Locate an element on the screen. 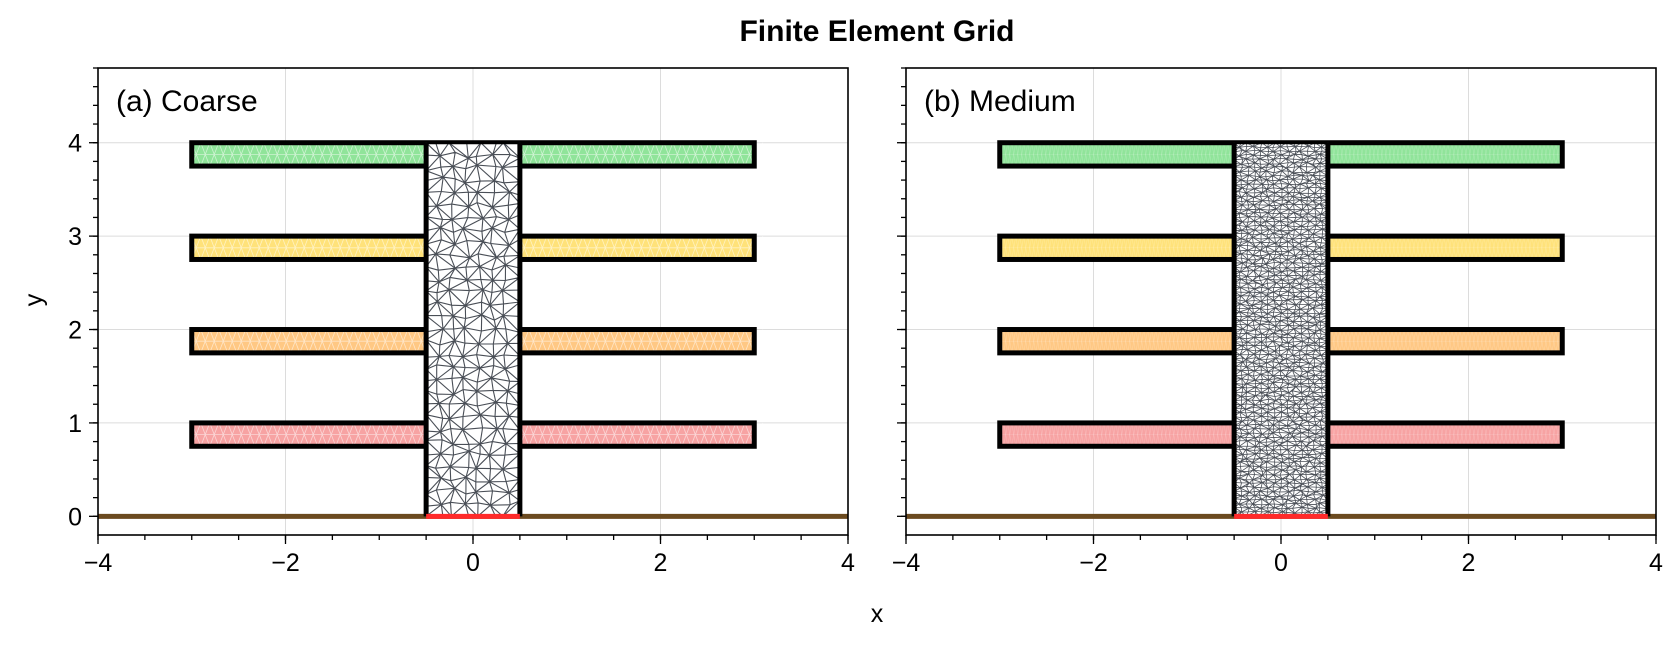 Image resolution: width=1680 pixels, height=645 pixels. y-axis-label: y is located at coordinates (34, 299).